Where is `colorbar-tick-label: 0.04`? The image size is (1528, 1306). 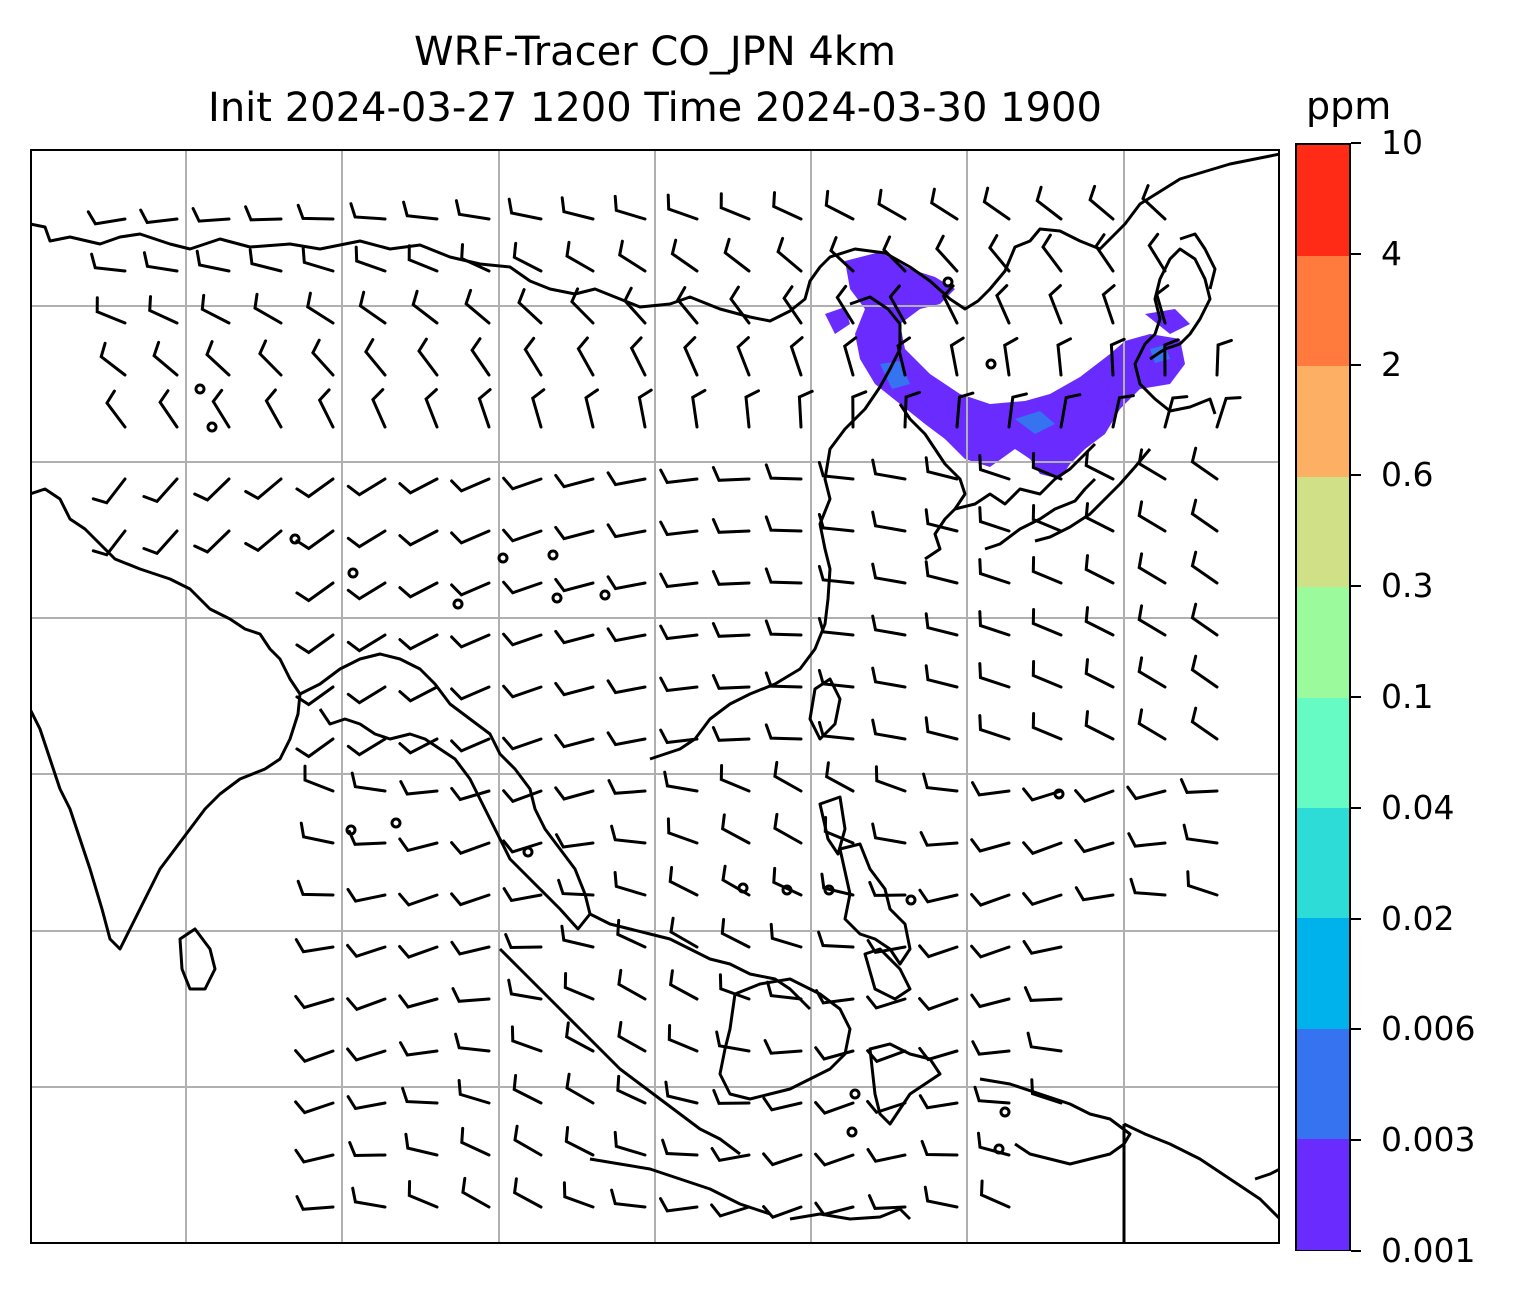
colorbar-tick-label: 0.04 is located at coordinates (1418, 807).